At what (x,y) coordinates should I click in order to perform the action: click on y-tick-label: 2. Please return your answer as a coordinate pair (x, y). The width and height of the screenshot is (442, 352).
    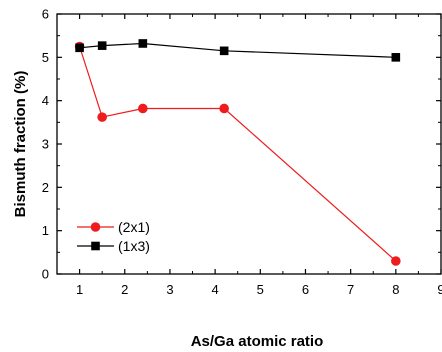
    Looking at the image, I should click on (45, 187).